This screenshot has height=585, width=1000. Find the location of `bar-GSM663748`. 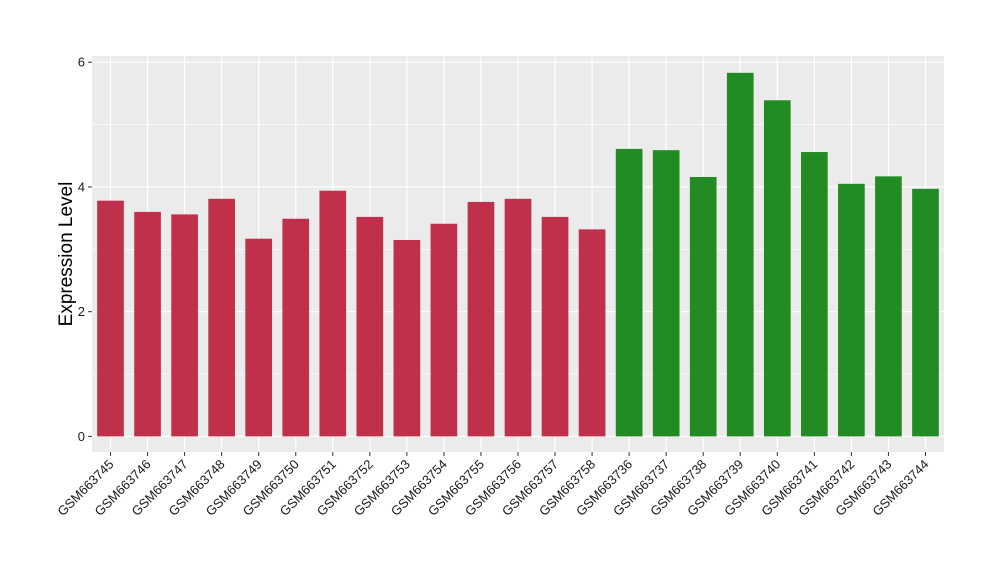

bar-GSM663748 is located at coordinates (221, 317).